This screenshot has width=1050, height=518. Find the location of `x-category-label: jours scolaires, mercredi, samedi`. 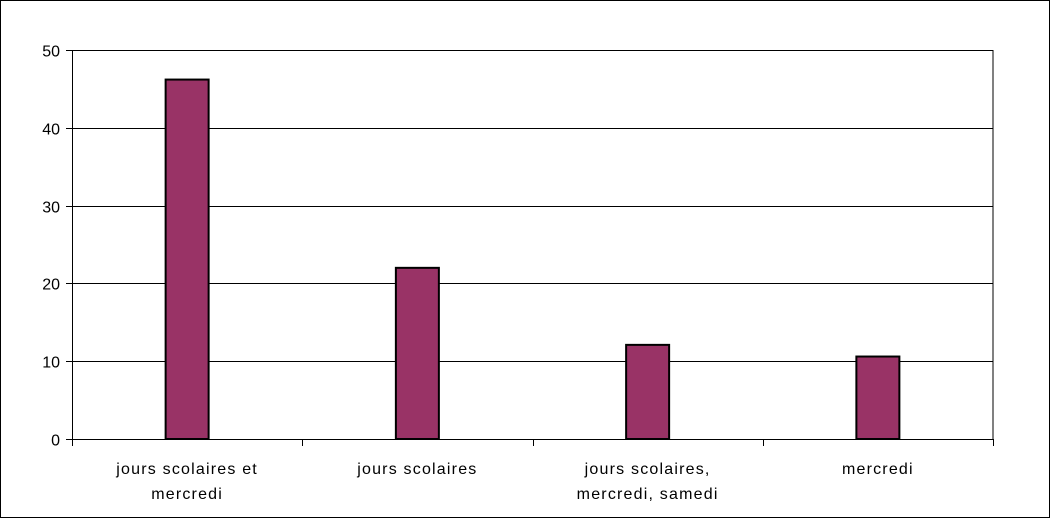

x-category-label: jours scolaires, mercredi, samedi is located at coordinates (648, 482).